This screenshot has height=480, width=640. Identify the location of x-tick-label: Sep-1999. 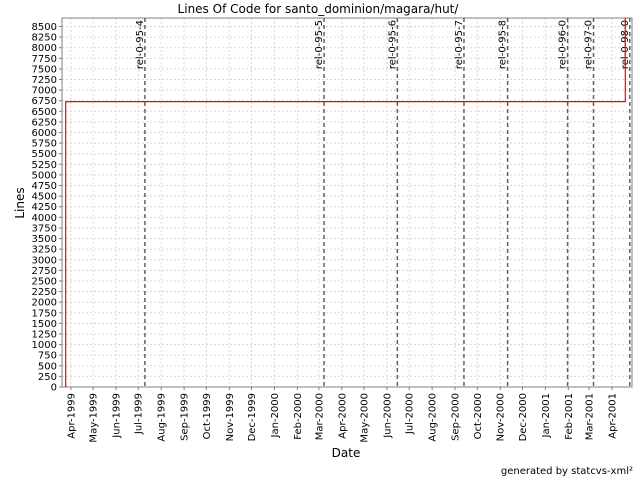
(185, 417).